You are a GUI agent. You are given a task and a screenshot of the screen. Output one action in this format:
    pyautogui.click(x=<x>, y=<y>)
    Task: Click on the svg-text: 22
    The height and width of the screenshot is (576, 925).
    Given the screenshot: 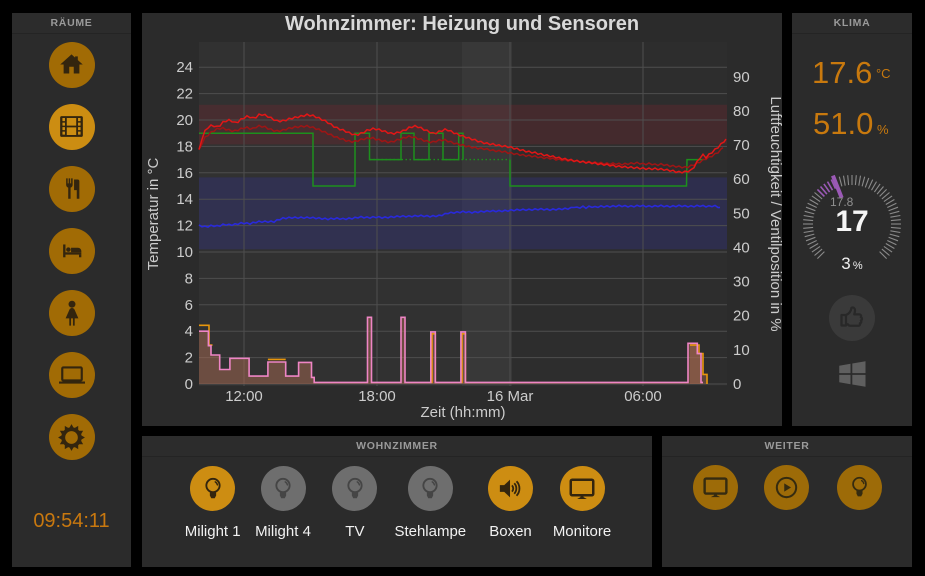 What is the action you would take?
    pyautogui.click(x=184, y=94)
    